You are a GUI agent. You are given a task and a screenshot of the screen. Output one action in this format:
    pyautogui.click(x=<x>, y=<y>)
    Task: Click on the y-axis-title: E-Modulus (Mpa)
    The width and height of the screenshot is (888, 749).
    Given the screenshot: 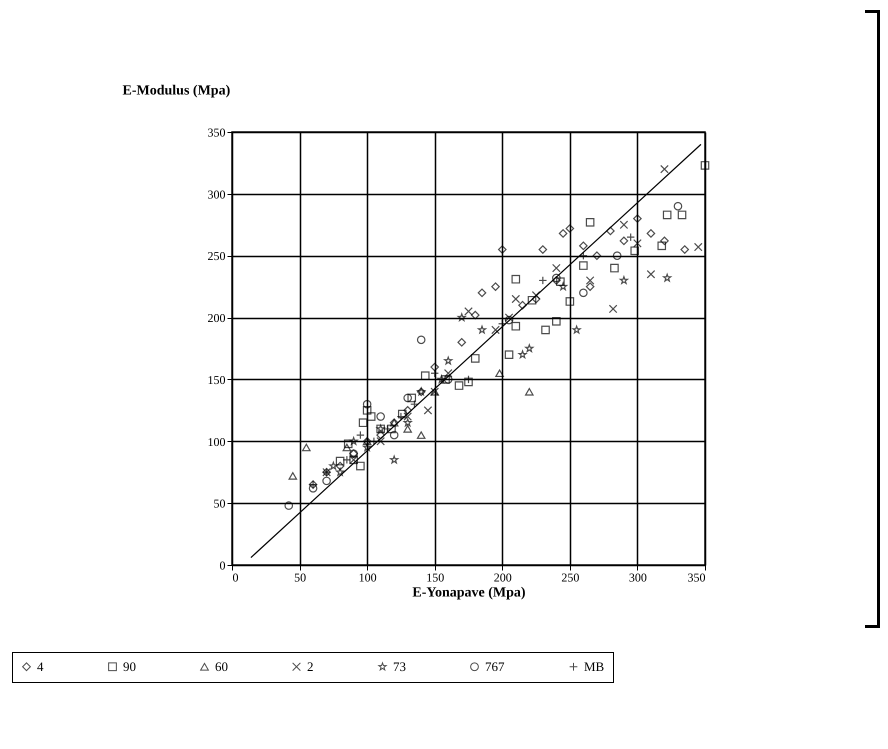 What is the action you would take?
    pyautogui.click(x=176, y=91)
    